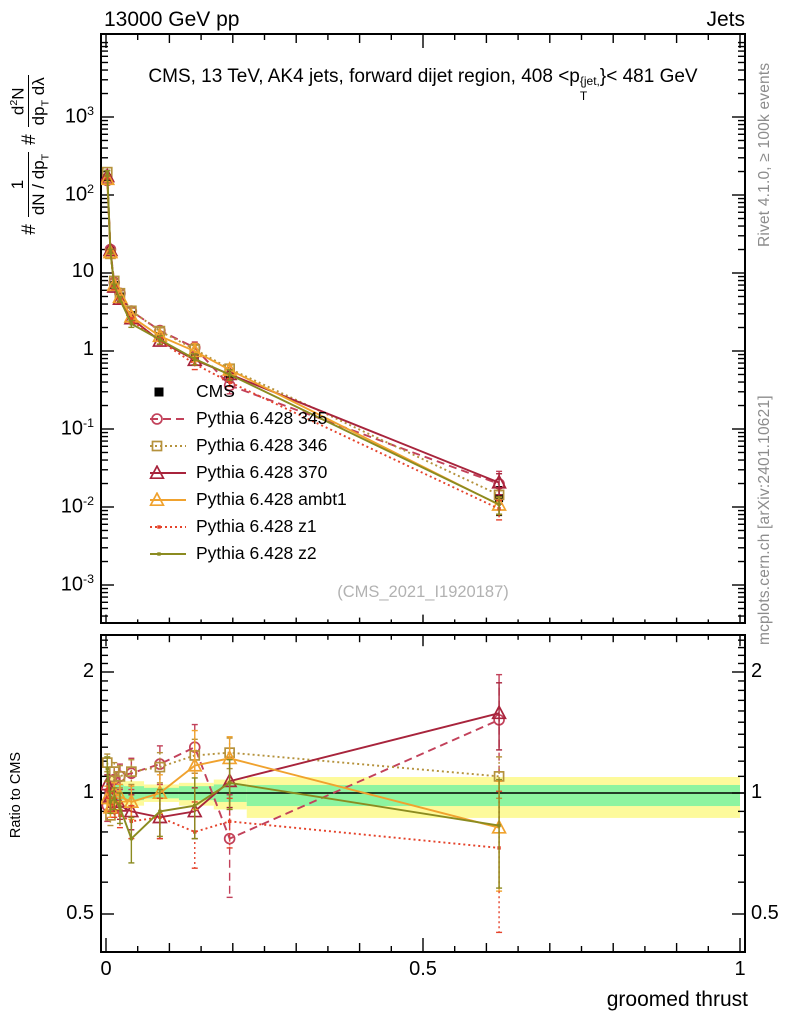 This screenshot has height=1024, width=786. What do you see at coordinates (262, 472) in the screenshot?
I see `legend-label: Pythia 6.428 370` at bounding box center [262, 472].